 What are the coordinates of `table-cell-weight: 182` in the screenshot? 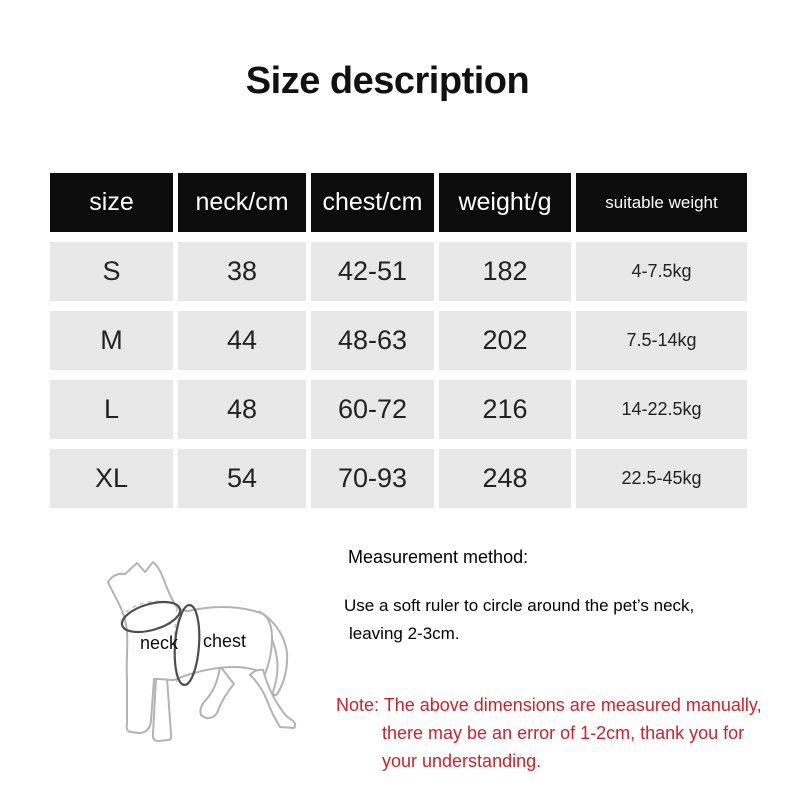 It's located at (505, 271).